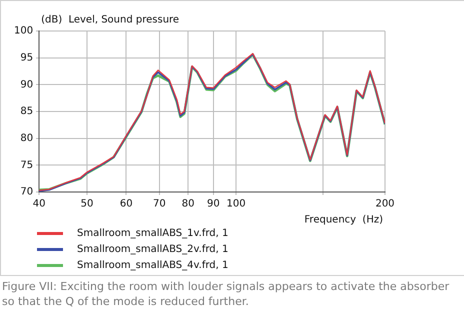  Describe the element at coordinates (188, 204) in the screenshot. I see `x-tick-label: 80` at that location.